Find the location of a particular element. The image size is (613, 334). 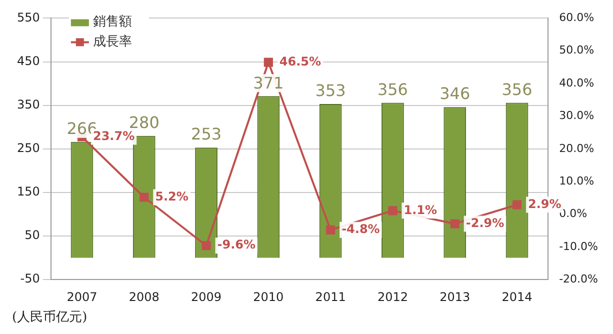

y2-tick-label: 0.0% is located at coordinates (573, 213).